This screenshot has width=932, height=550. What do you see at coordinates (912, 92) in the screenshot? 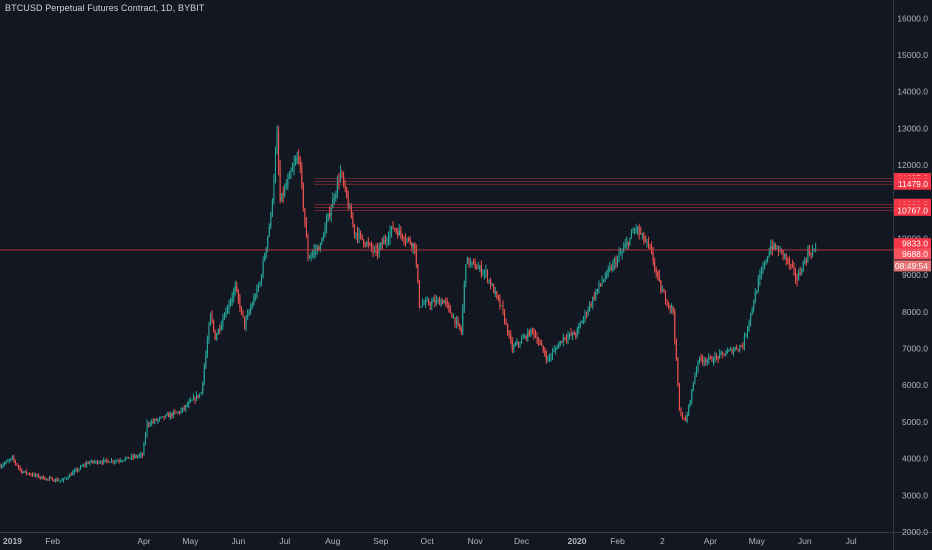
I see `y-tick-label: 14000.0` at bounding box center [912, 92].